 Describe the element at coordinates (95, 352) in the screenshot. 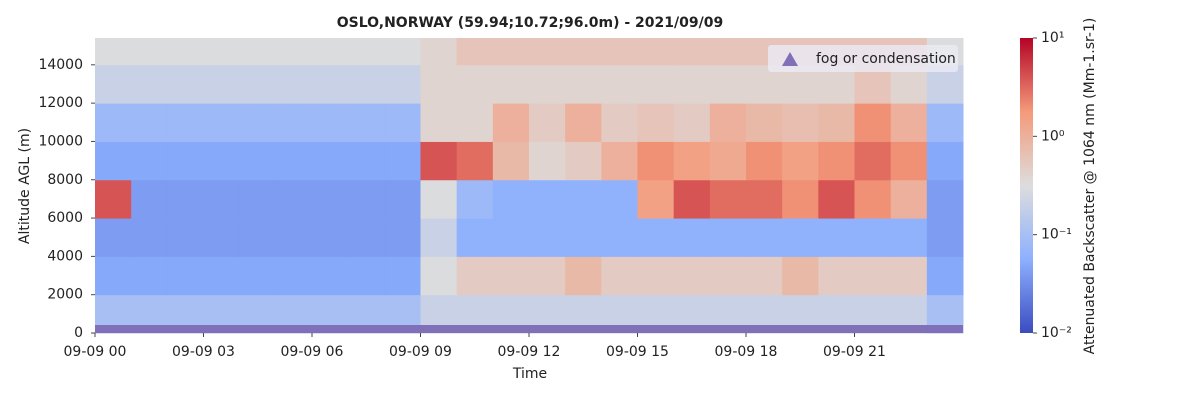

I see `x-tick-label: 09-09 00` at that location.